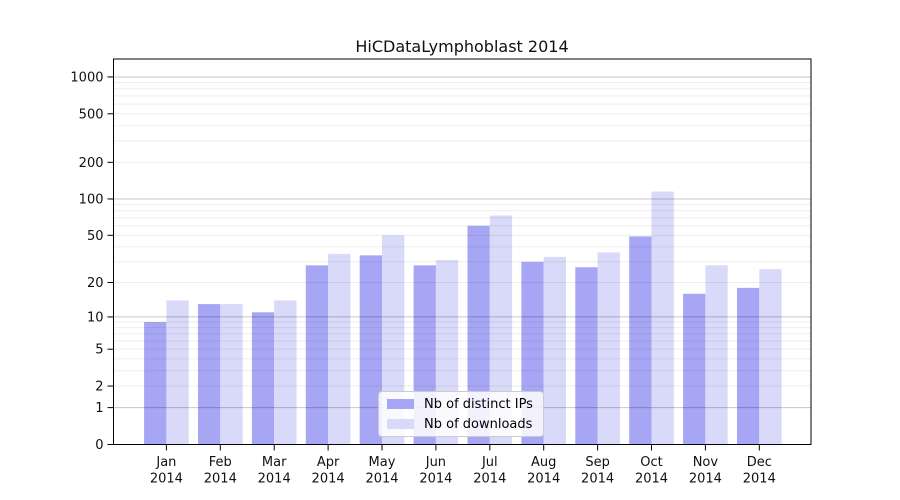 Image resolution: width=900 pixels, height=500 pixels. What do you see at coordinates (382, 462) in the screenshot?
I see `x-tick-label-month: May` at bounding box center [382, 462].